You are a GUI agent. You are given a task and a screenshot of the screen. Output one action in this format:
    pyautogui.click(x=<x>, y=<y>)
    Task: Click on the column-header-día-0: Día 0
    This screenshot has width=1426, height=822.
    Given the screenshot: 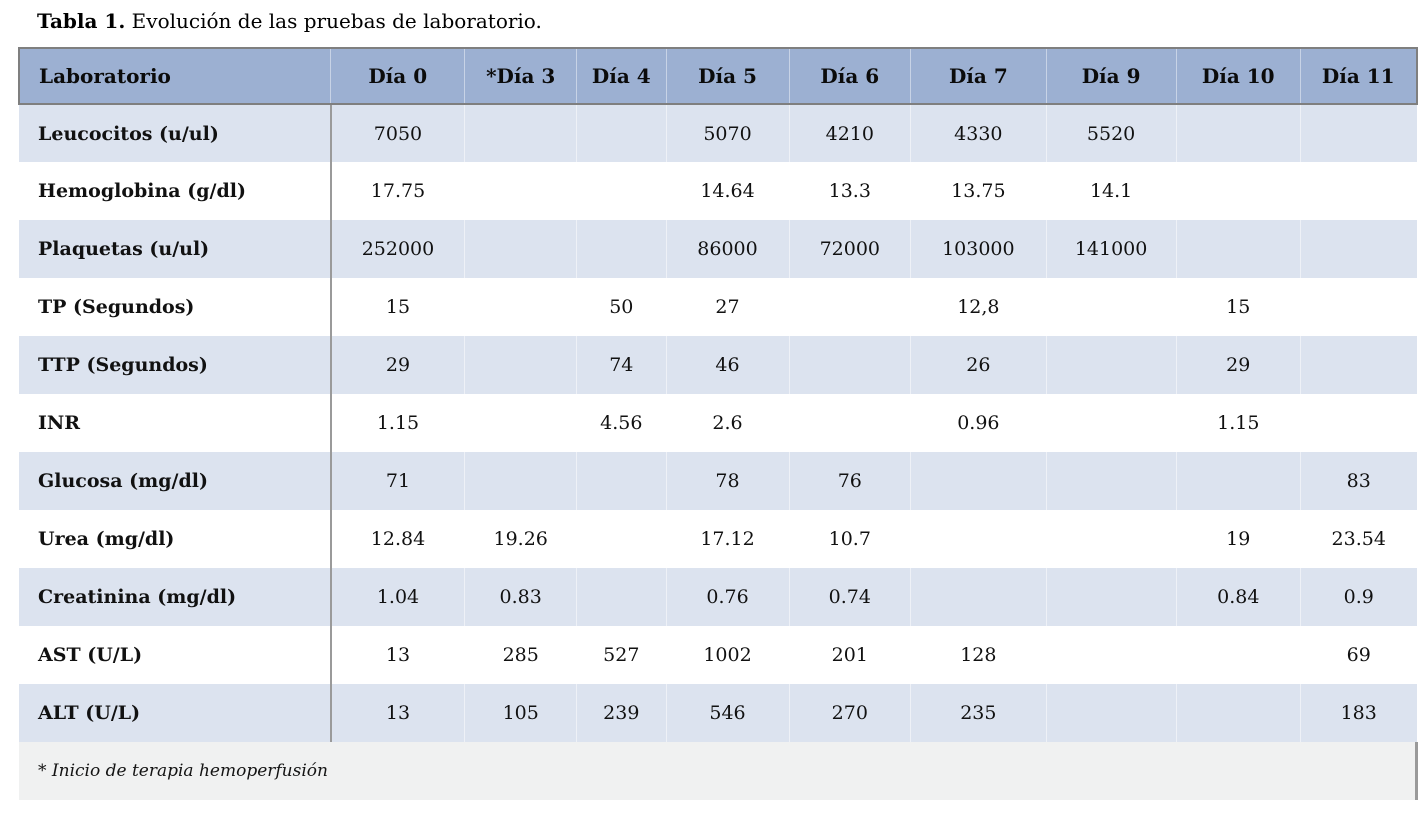 What is the action you would take?
    pyautogui.click(x=397, y=76)
    